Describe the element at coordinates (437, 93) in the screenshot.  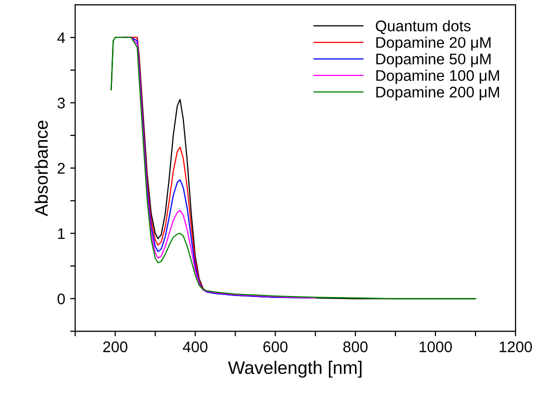
I see `legend-label: Dopamine 200 μM` at that location.